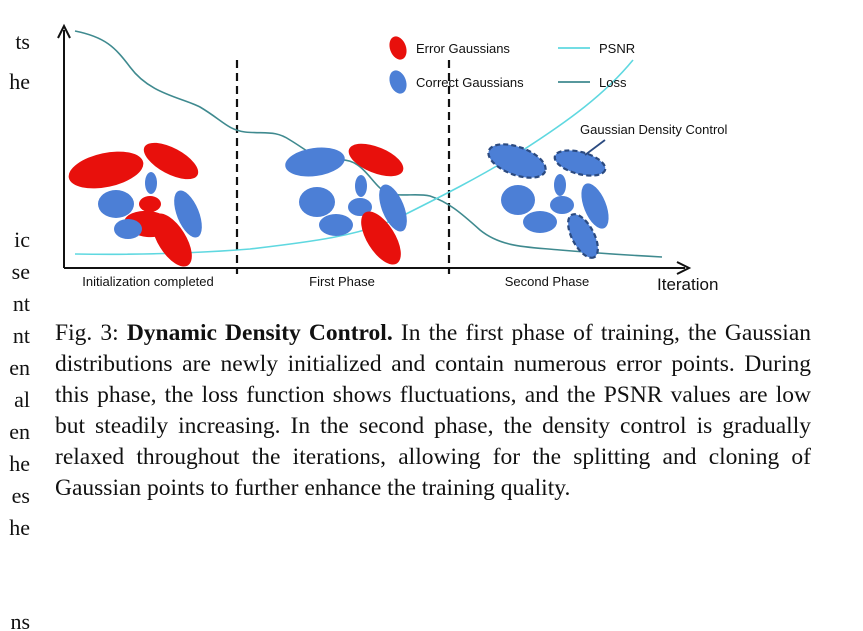  Describe the element at coordinates (398, 48) in the screenshot. I see `legend-error-swatch` at that location.